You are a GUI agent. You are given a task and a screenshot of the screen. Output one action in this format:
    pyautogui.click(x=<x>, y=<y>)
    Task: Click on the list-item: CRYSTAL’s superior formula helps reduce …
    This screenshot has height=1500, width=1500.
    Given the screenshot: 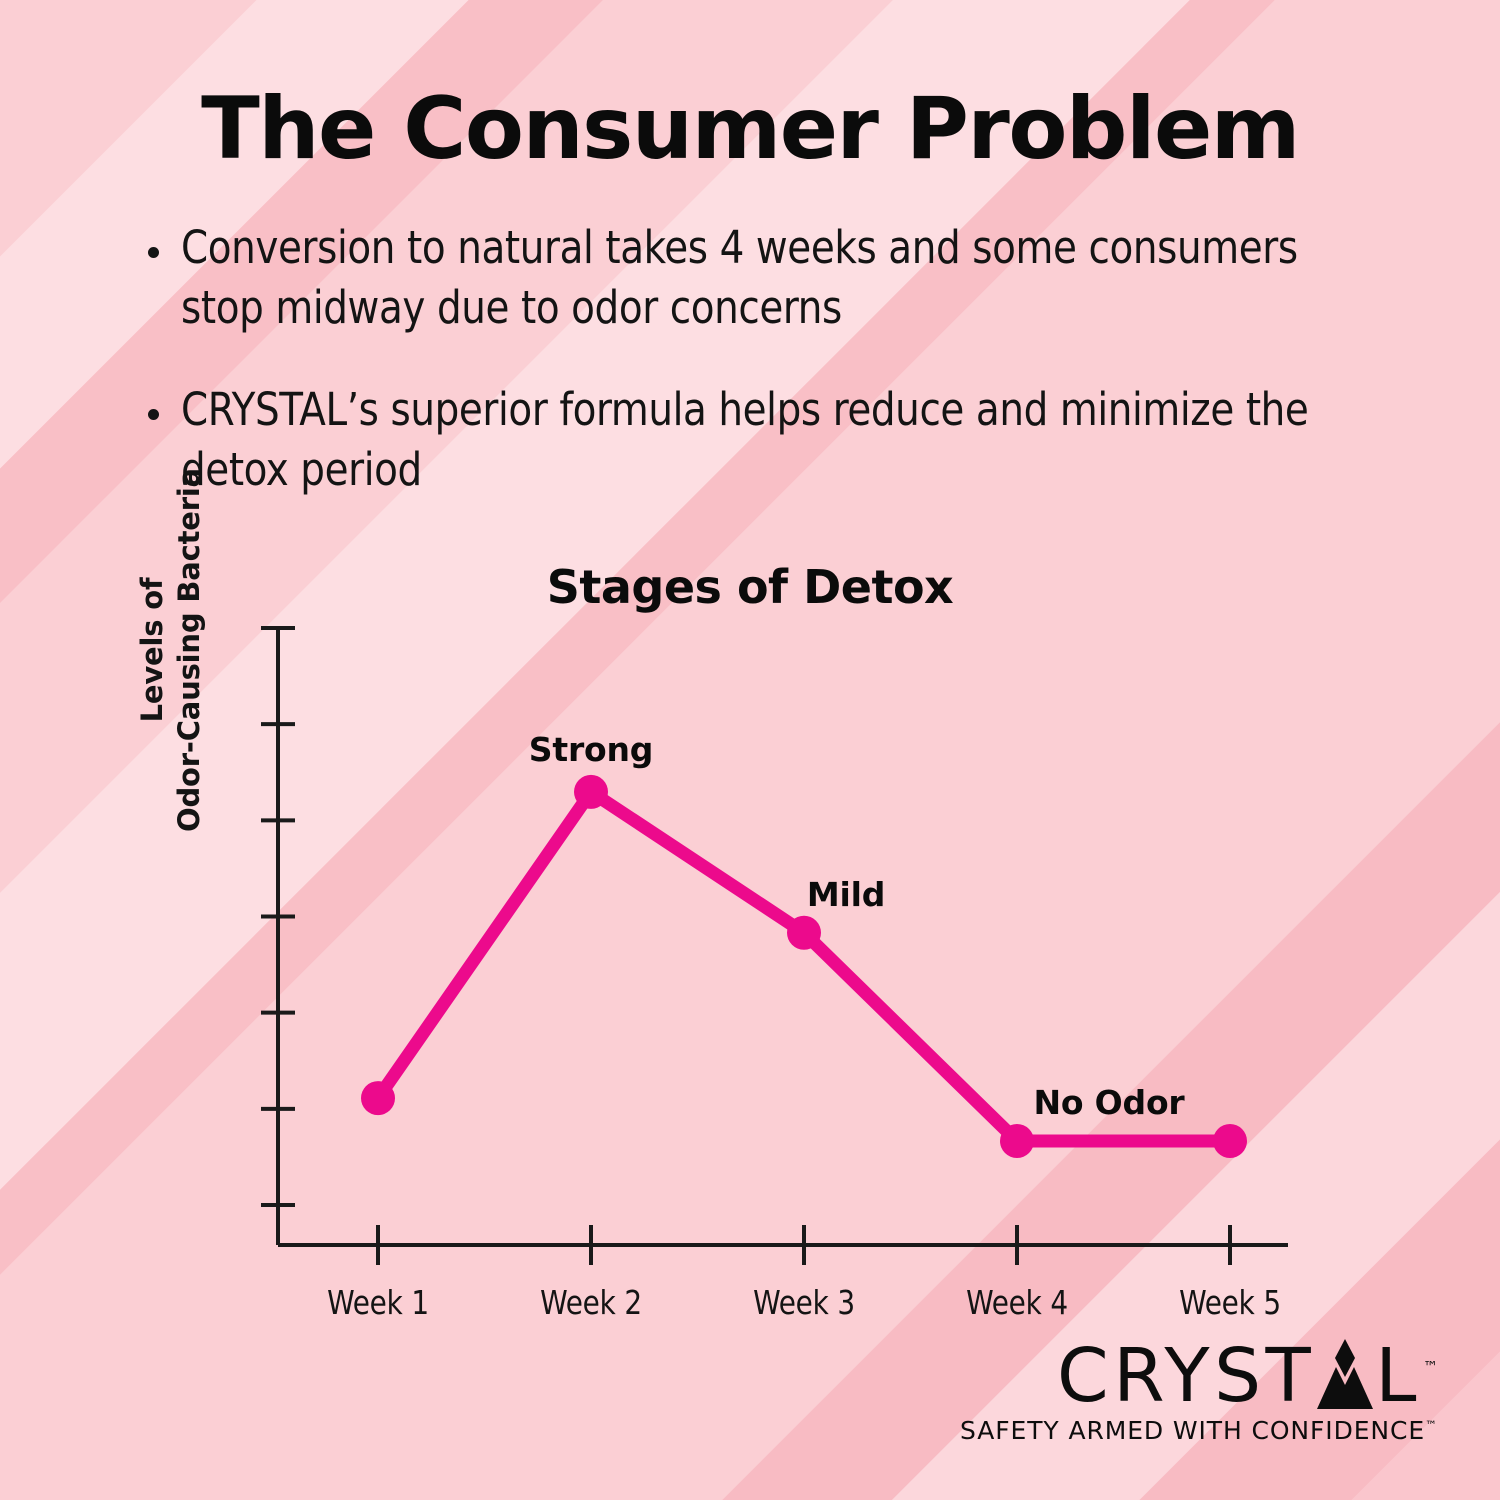 What is the action you would take?
    pyautogui.click(x=763, y=440)
    